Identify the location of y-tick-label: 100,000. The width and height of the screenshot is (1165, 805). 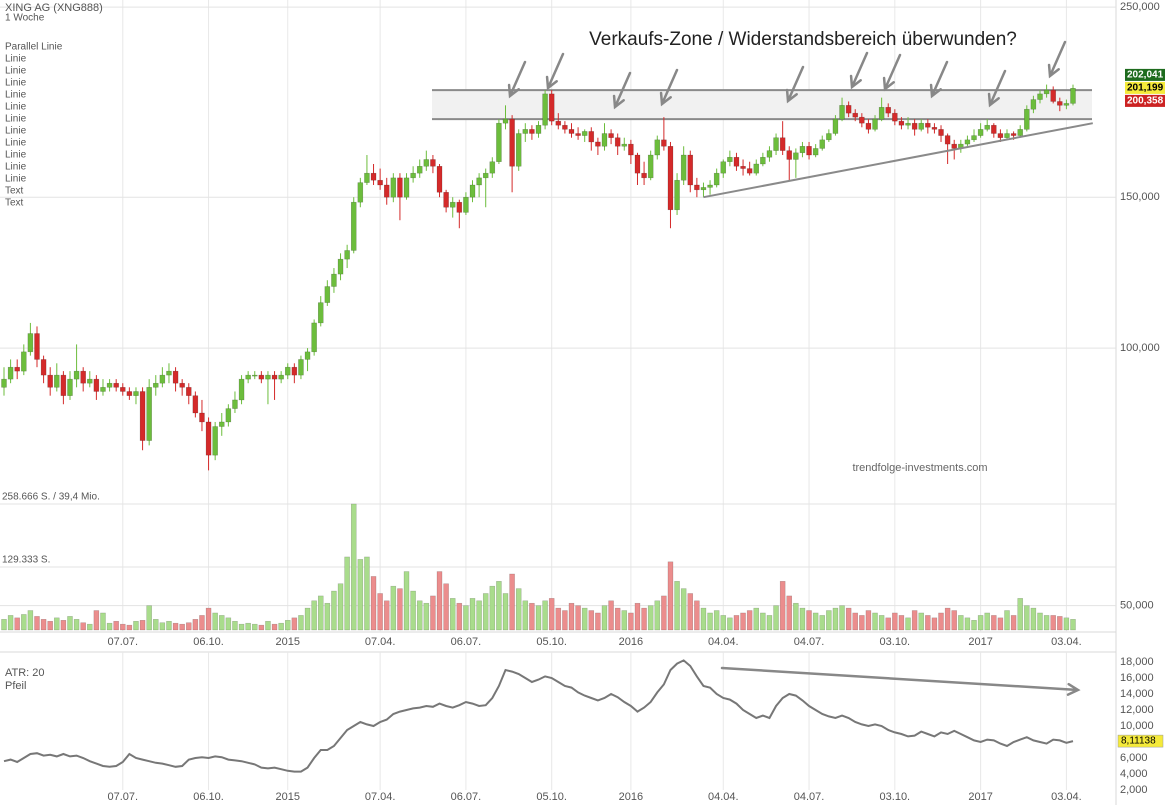
(1140, 348).